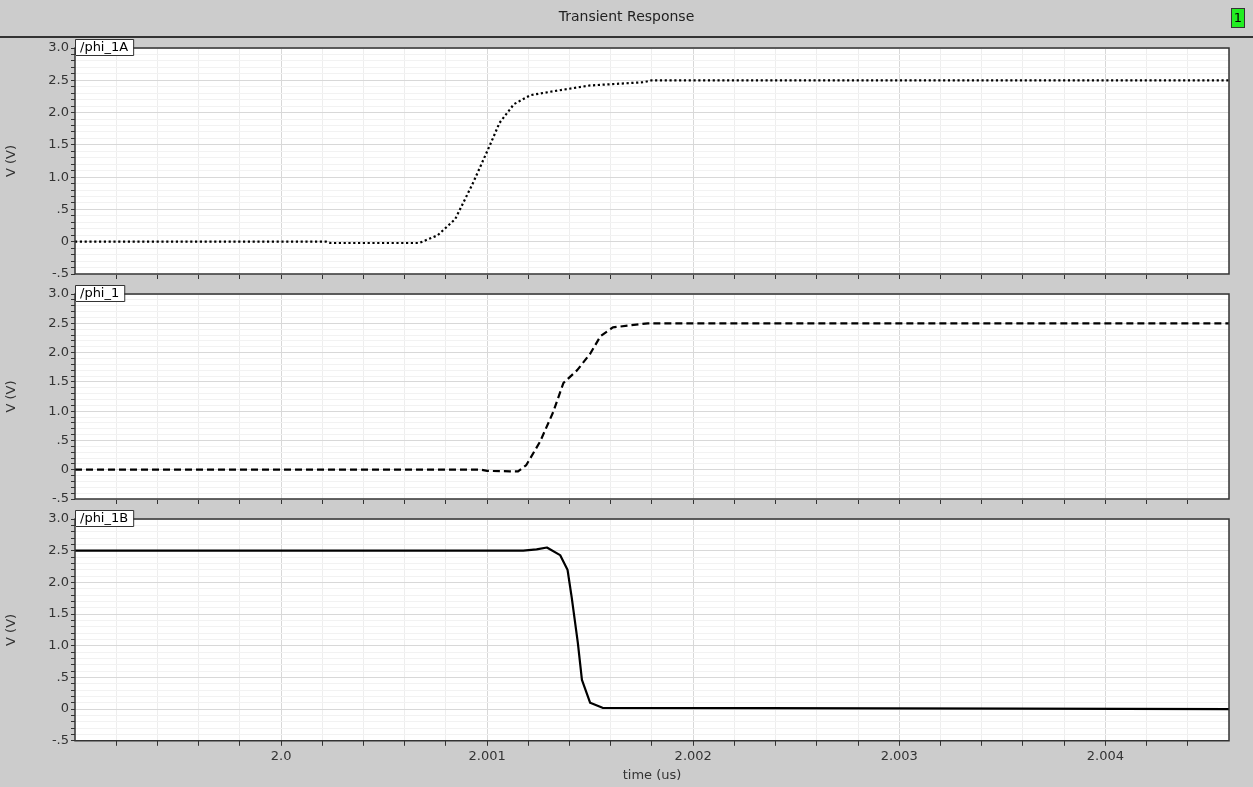  I want to click on series-label: /phi_1B, so click(104, 518).